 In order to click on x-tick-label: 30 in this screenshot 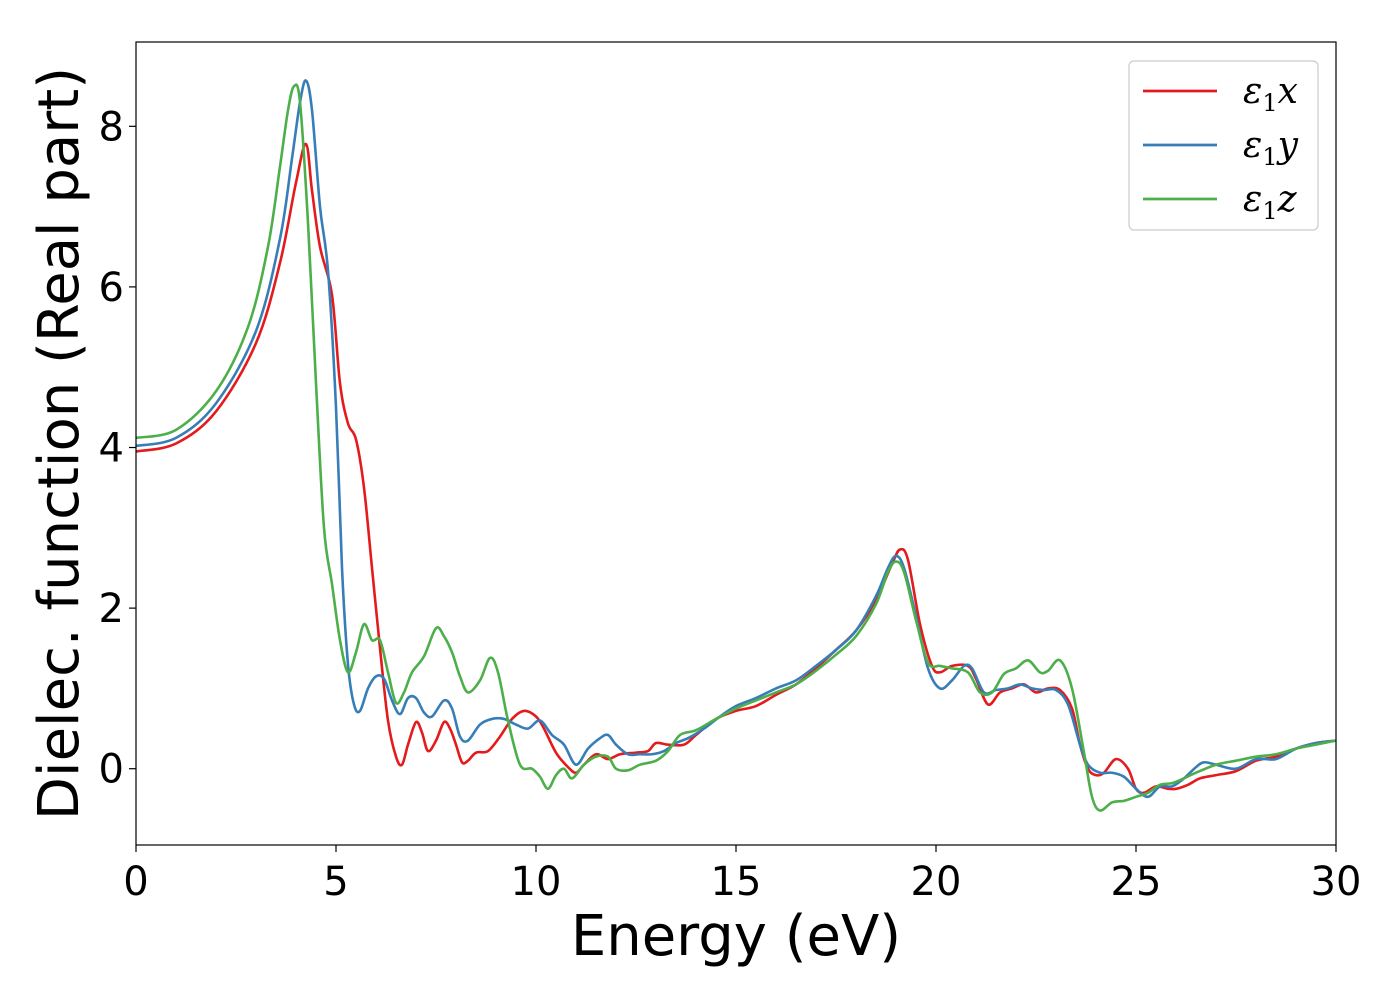, I will do `click(1336, 882)`.